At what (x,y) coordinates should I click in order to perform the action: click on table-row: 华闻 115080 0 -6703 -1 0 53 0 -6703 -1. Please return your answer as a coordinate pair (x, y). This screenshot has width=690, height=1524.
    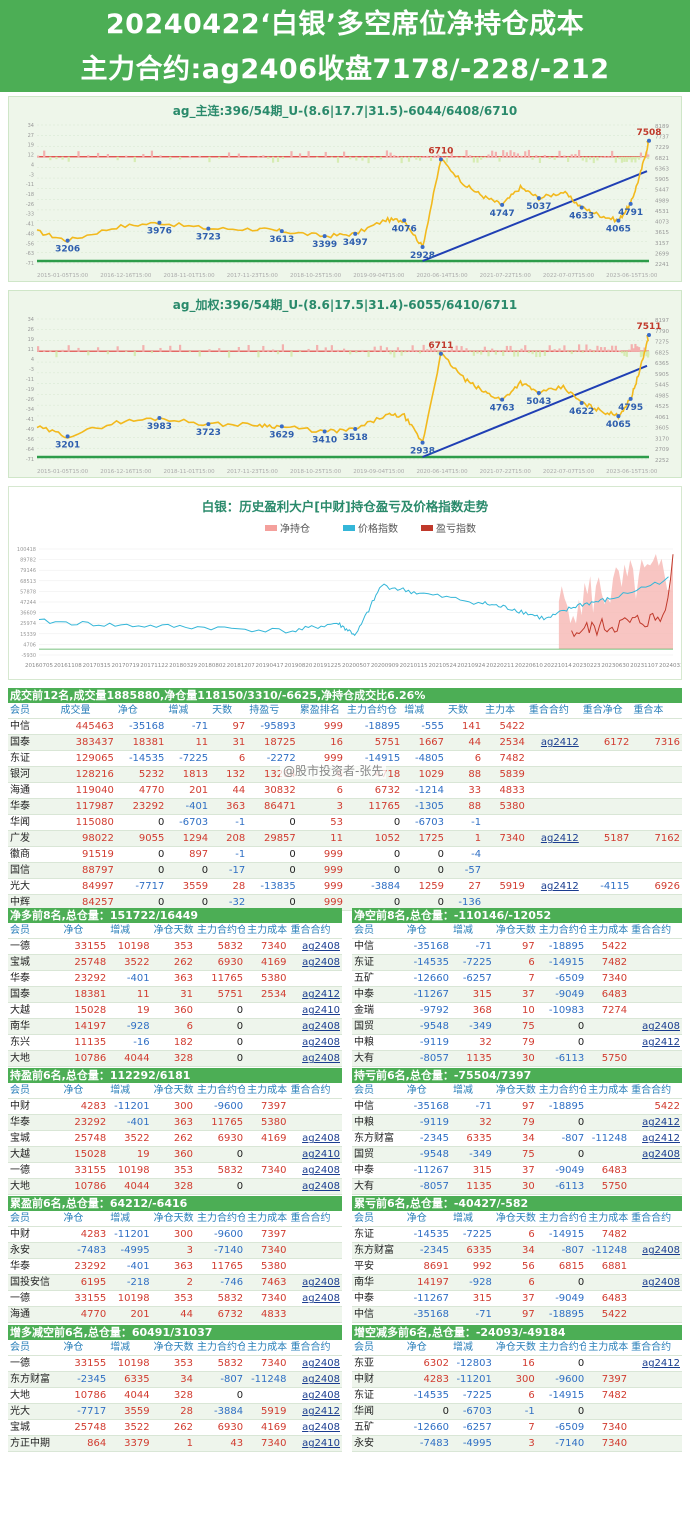
    Looking at the image, I should click on (345, 823).